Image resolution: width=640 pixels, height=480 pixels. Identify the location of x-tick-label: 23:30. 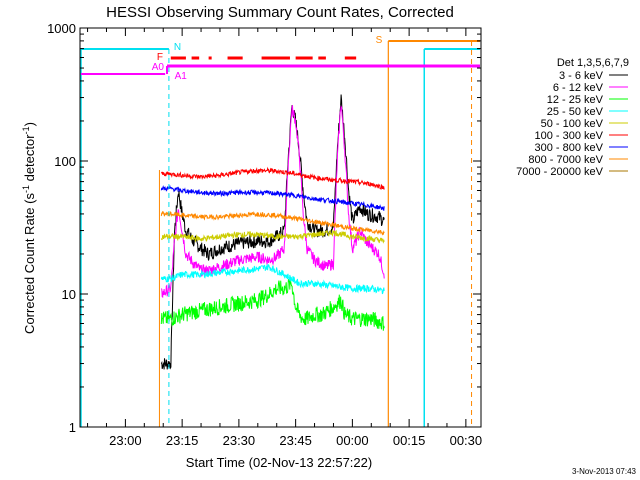
(239, 440).